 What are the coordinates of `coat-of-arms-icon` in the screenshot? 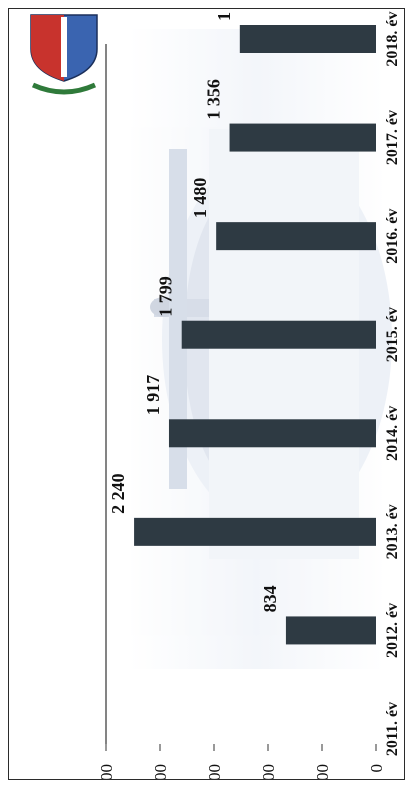 It's located at (64, 54).